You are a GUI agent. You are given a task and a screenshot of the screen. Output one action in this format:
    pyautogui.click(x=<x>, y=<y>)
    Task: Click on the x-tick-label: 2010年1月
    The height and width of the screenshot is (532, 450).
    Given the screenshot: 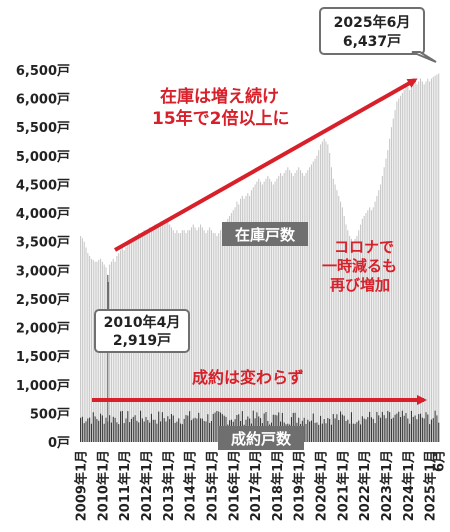 What is the action you would take?
    pyautogui.click(x=103, y=485)
    